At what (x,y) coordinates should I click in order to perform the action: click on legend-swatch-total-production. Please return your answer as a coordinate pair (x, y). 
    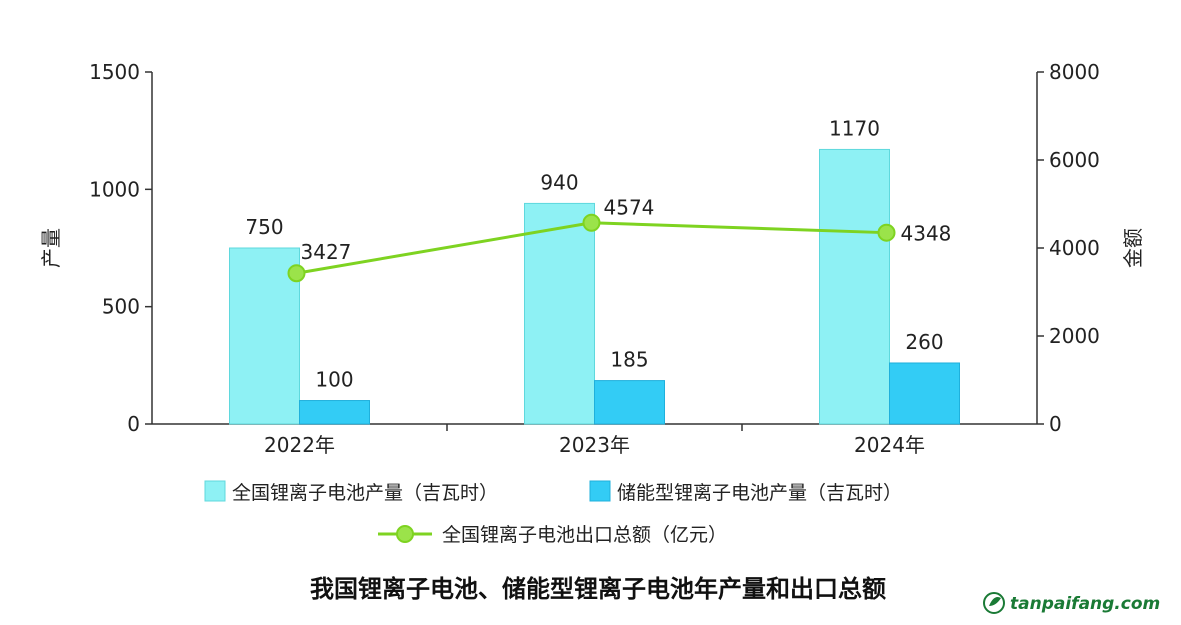
    Looking at the image, I should click on (215, 491).